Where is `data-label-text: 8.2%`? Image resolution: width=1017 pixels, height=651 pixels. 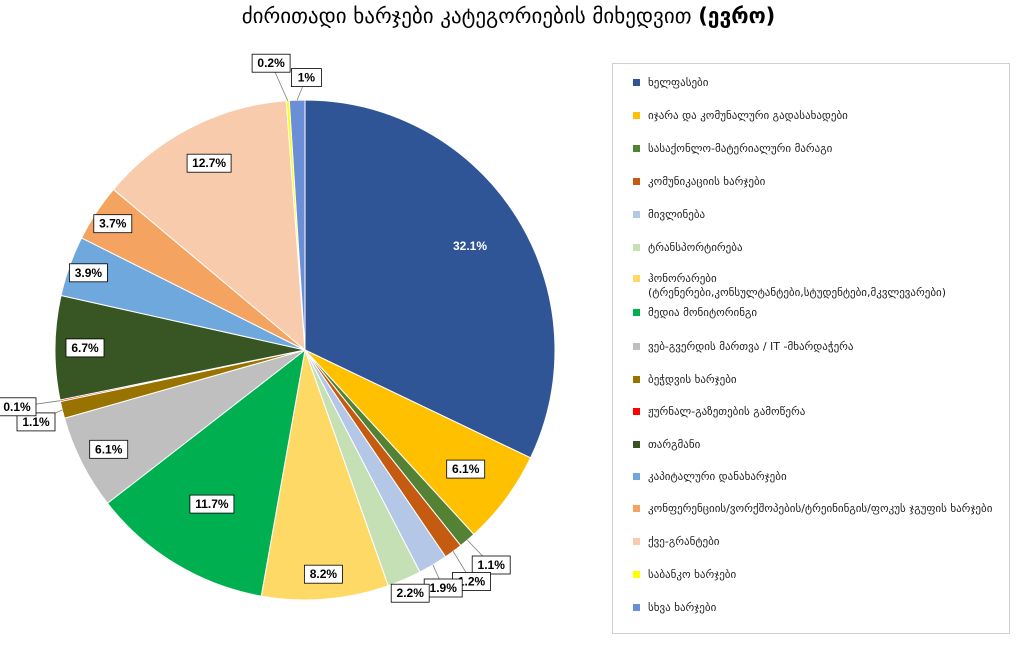
data-label-text: 8.2% is located at coordinates (324, 574).